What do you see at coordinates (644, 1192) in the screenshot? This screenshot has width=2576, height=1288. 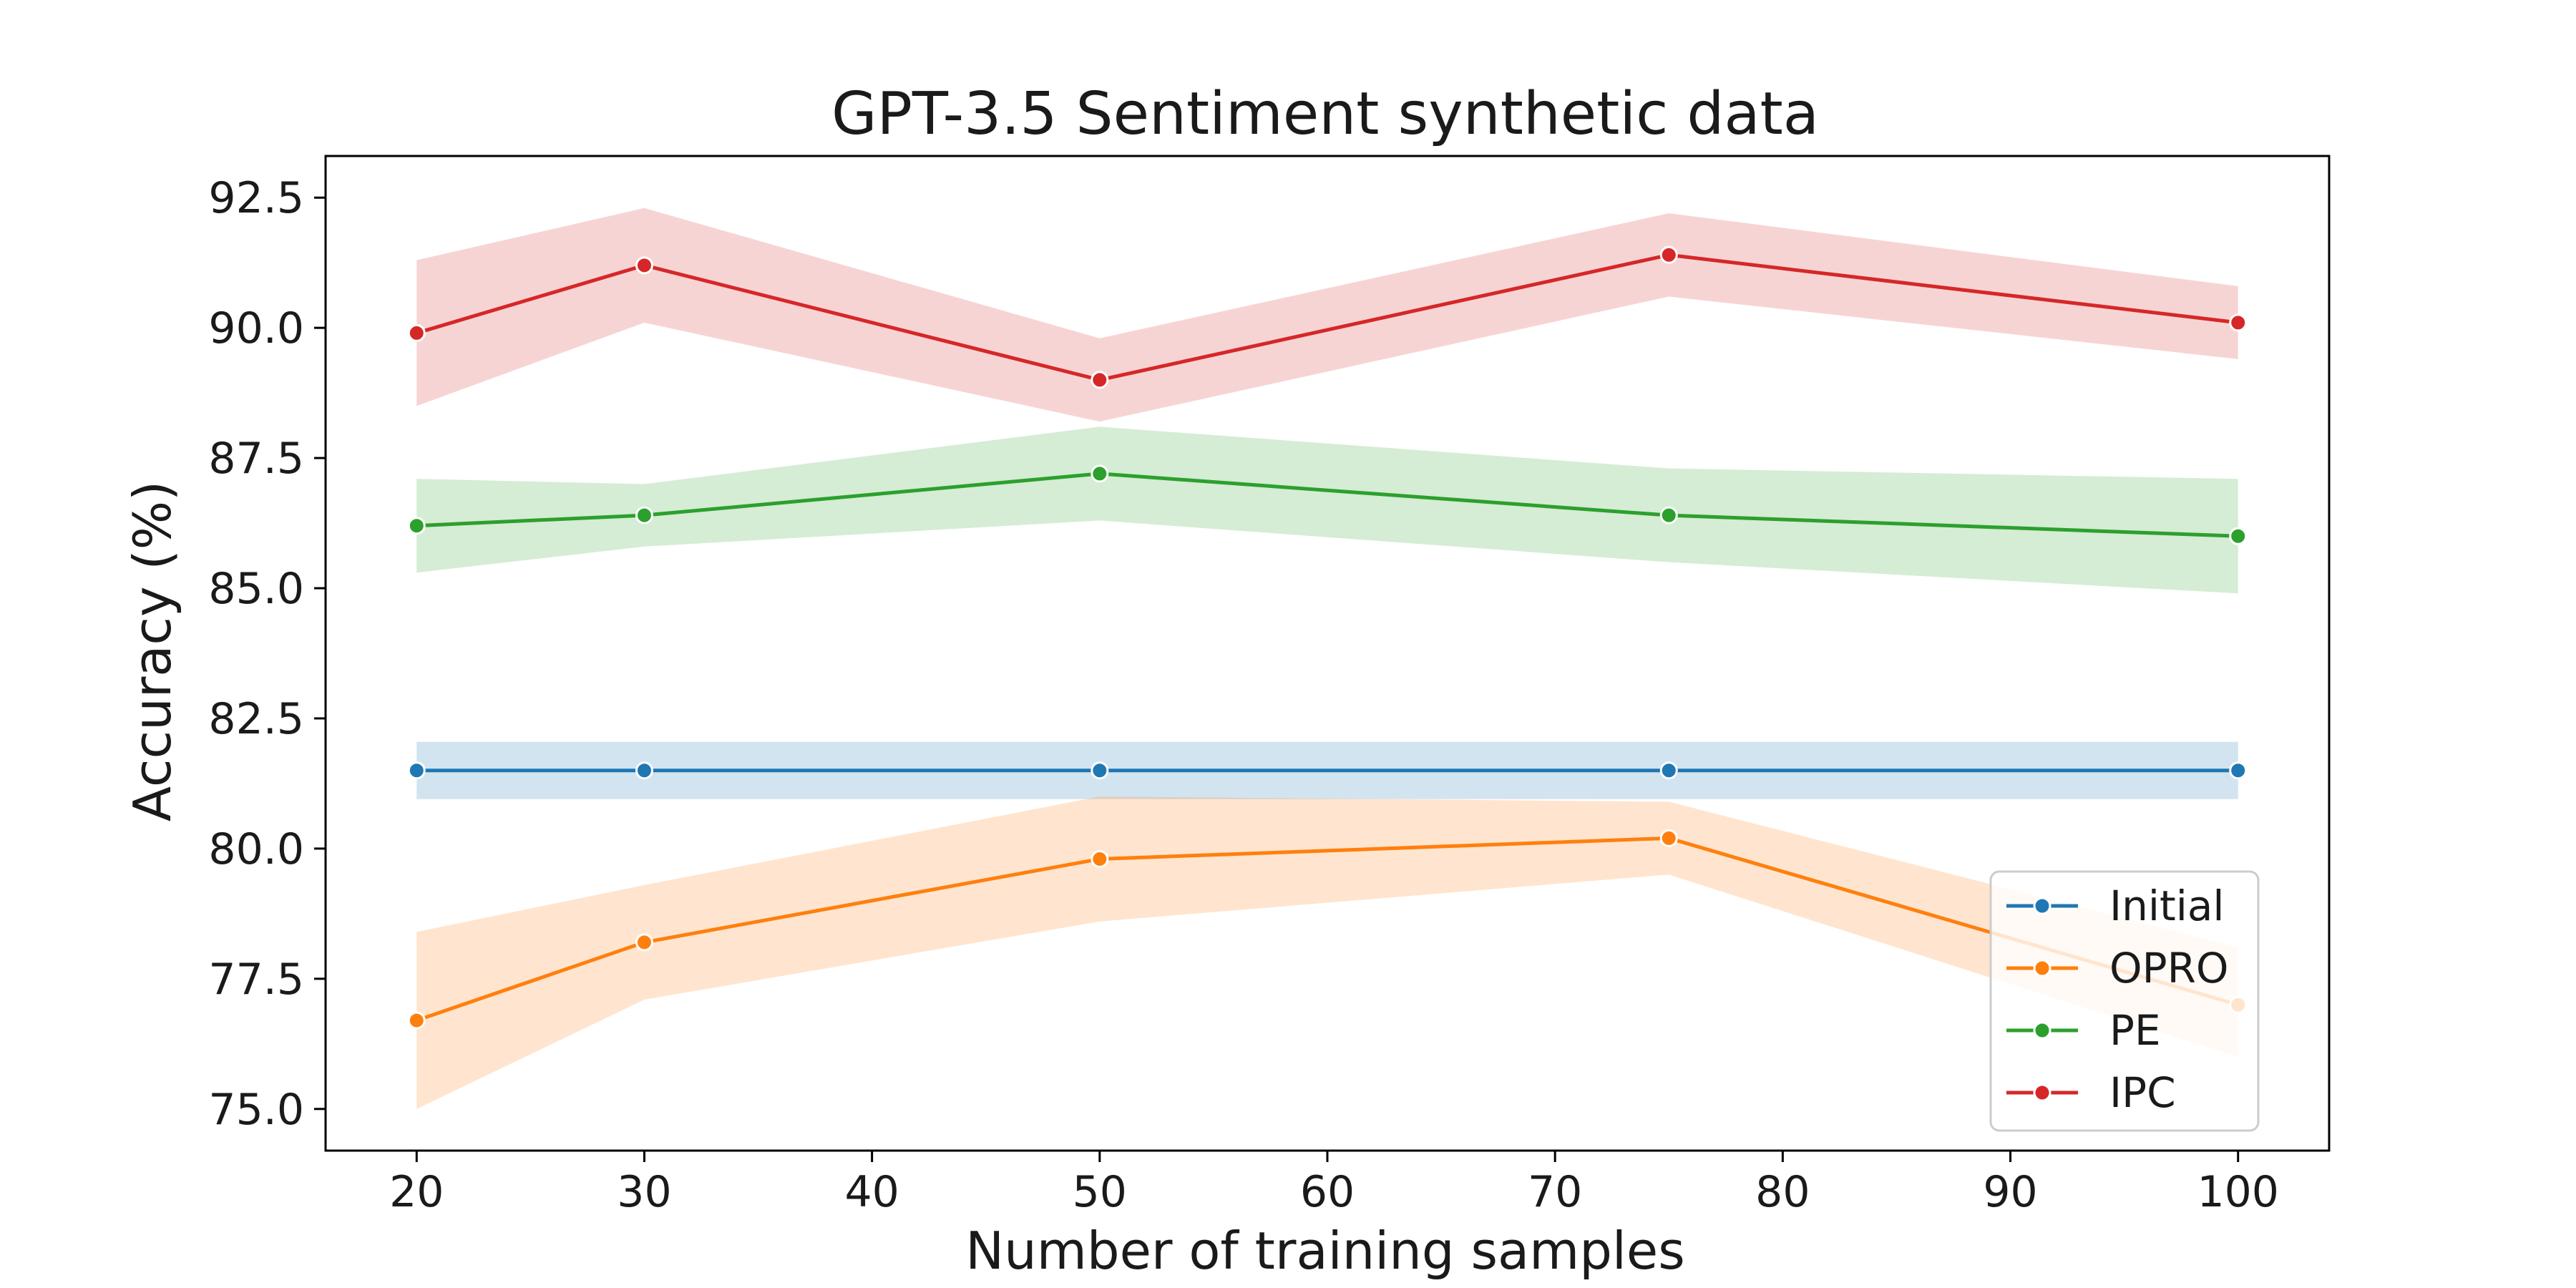 I see `x-tick-label-30: 30` at bounding box center [644, 1192].